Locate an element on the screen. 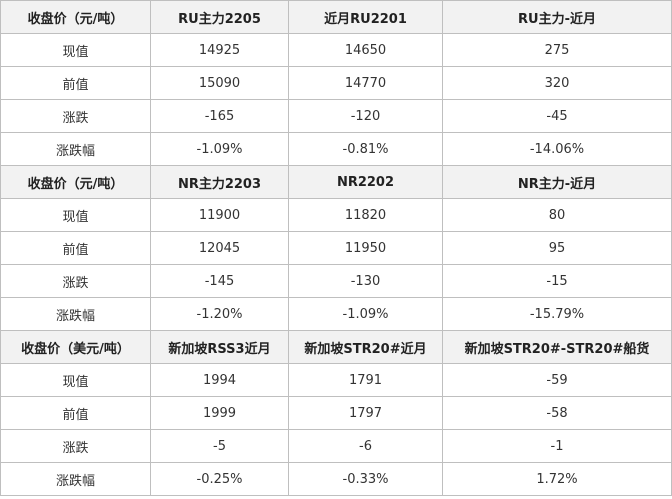  value-cell: 320 is located at coordinates (557, 83).